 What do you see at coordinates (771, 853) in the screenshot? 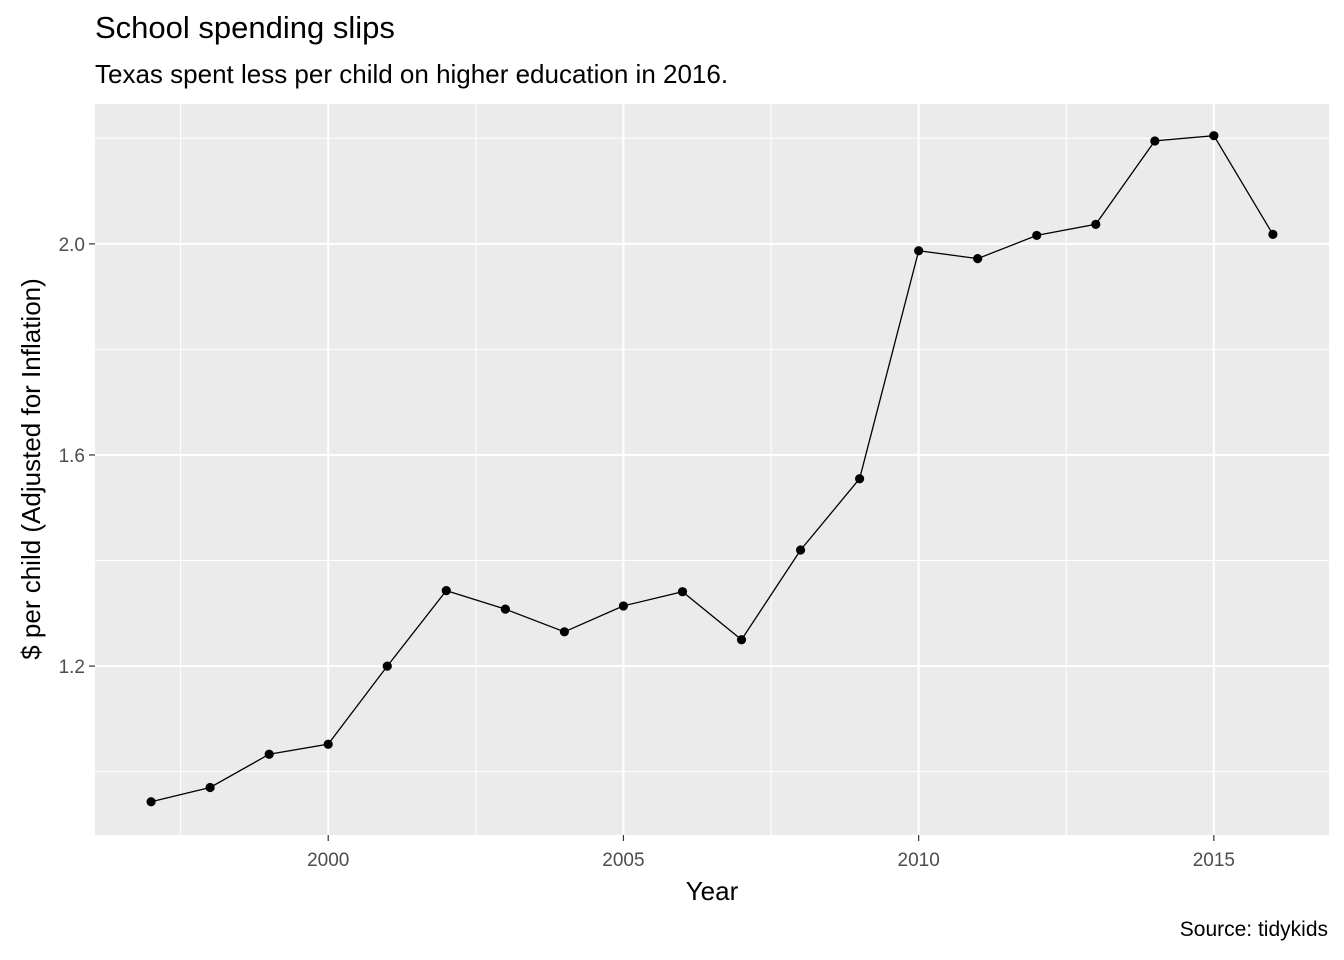
I see `x-axis-ticks: 2000 2005 2010 2015` at bounding box center [771, 853].